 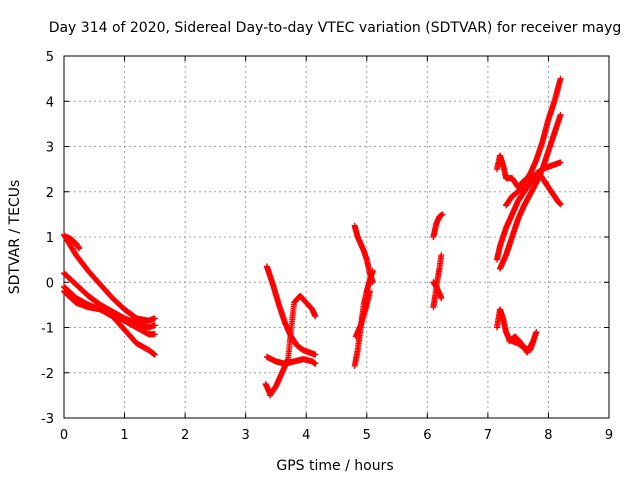 I want to click on series-track-f, so click(x=291, y=310).